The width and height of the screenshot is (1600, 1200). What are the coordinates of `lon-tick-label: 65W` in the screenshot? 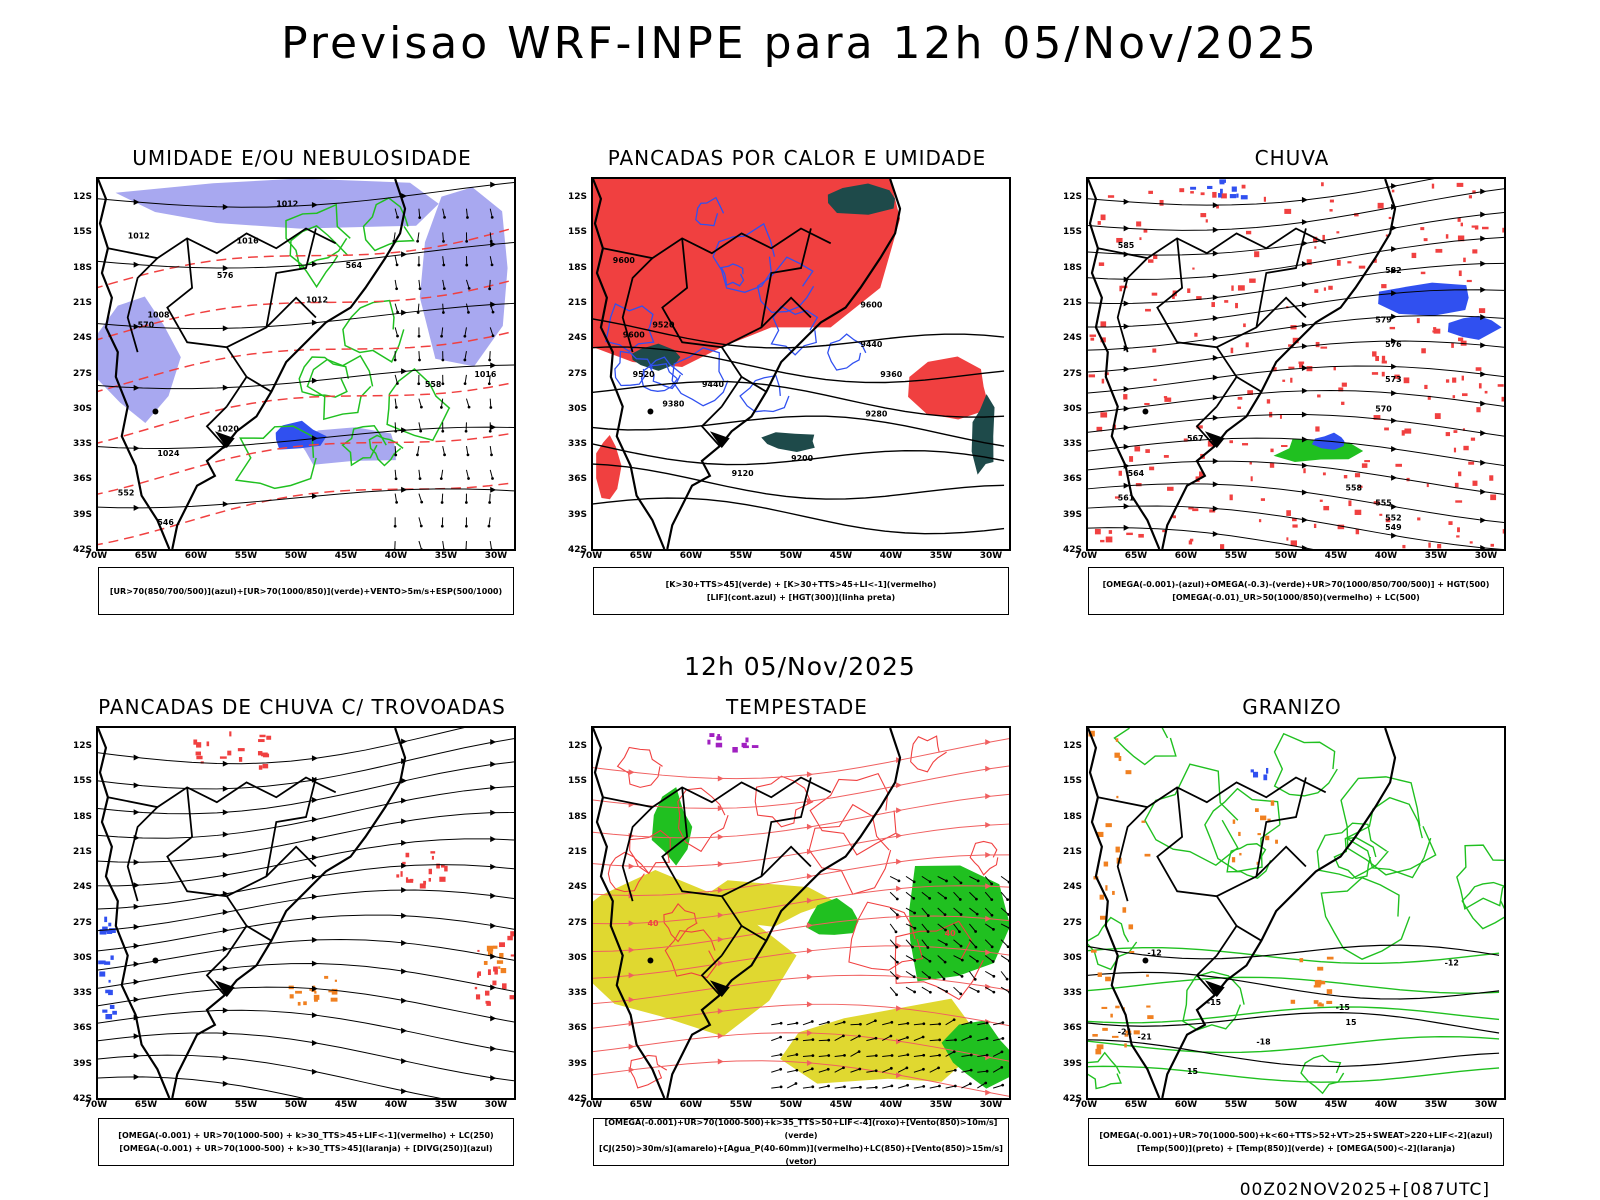 It's located at (641, 556).